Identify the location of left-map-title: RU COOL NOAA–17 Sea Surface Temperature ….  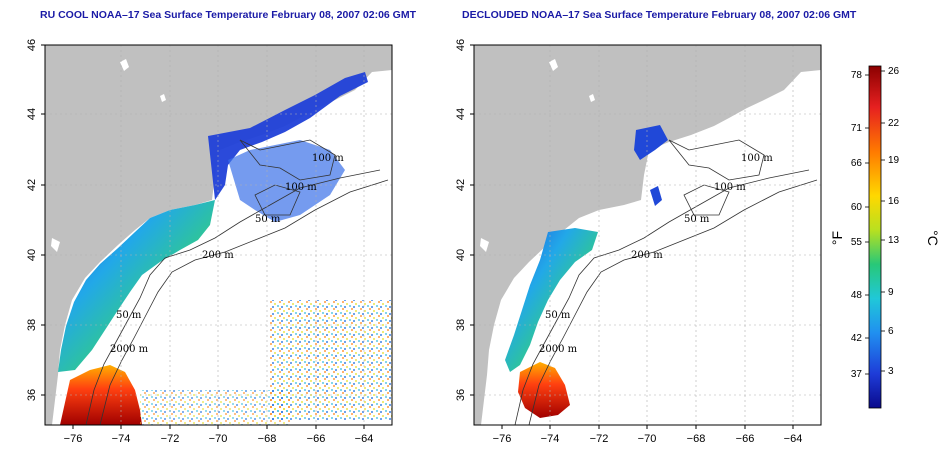
(228, 15).